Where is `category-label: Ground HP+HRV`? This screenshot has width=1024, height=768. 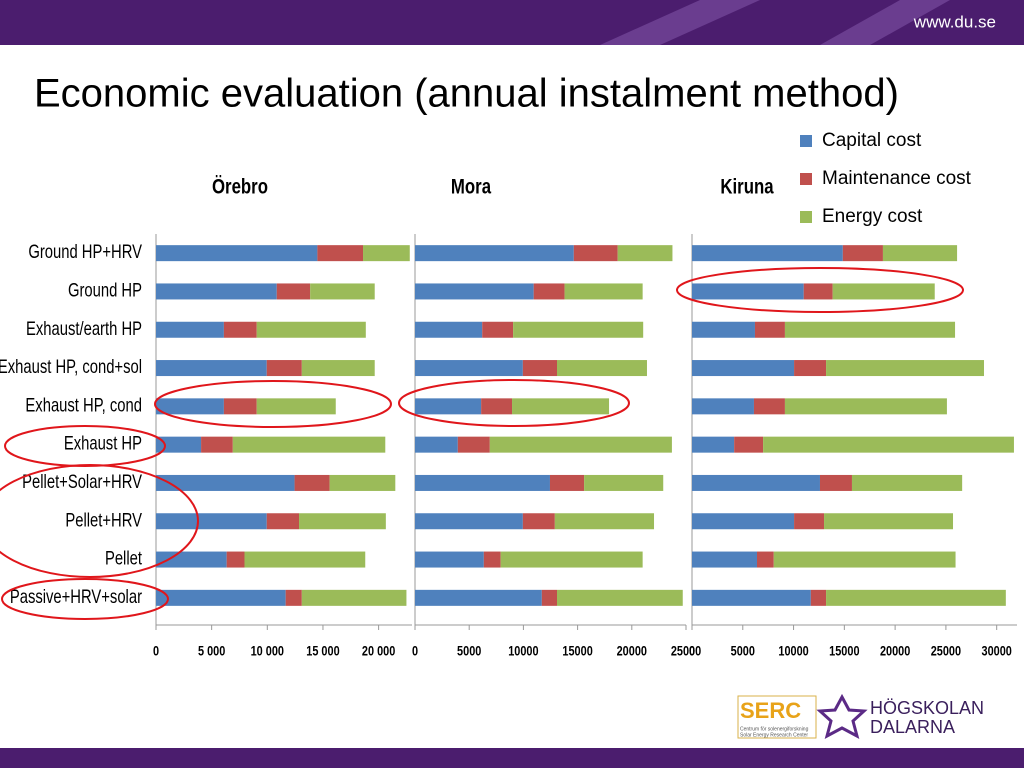 category-label: Ground HP+HRV is located at coordinates (85, 251).